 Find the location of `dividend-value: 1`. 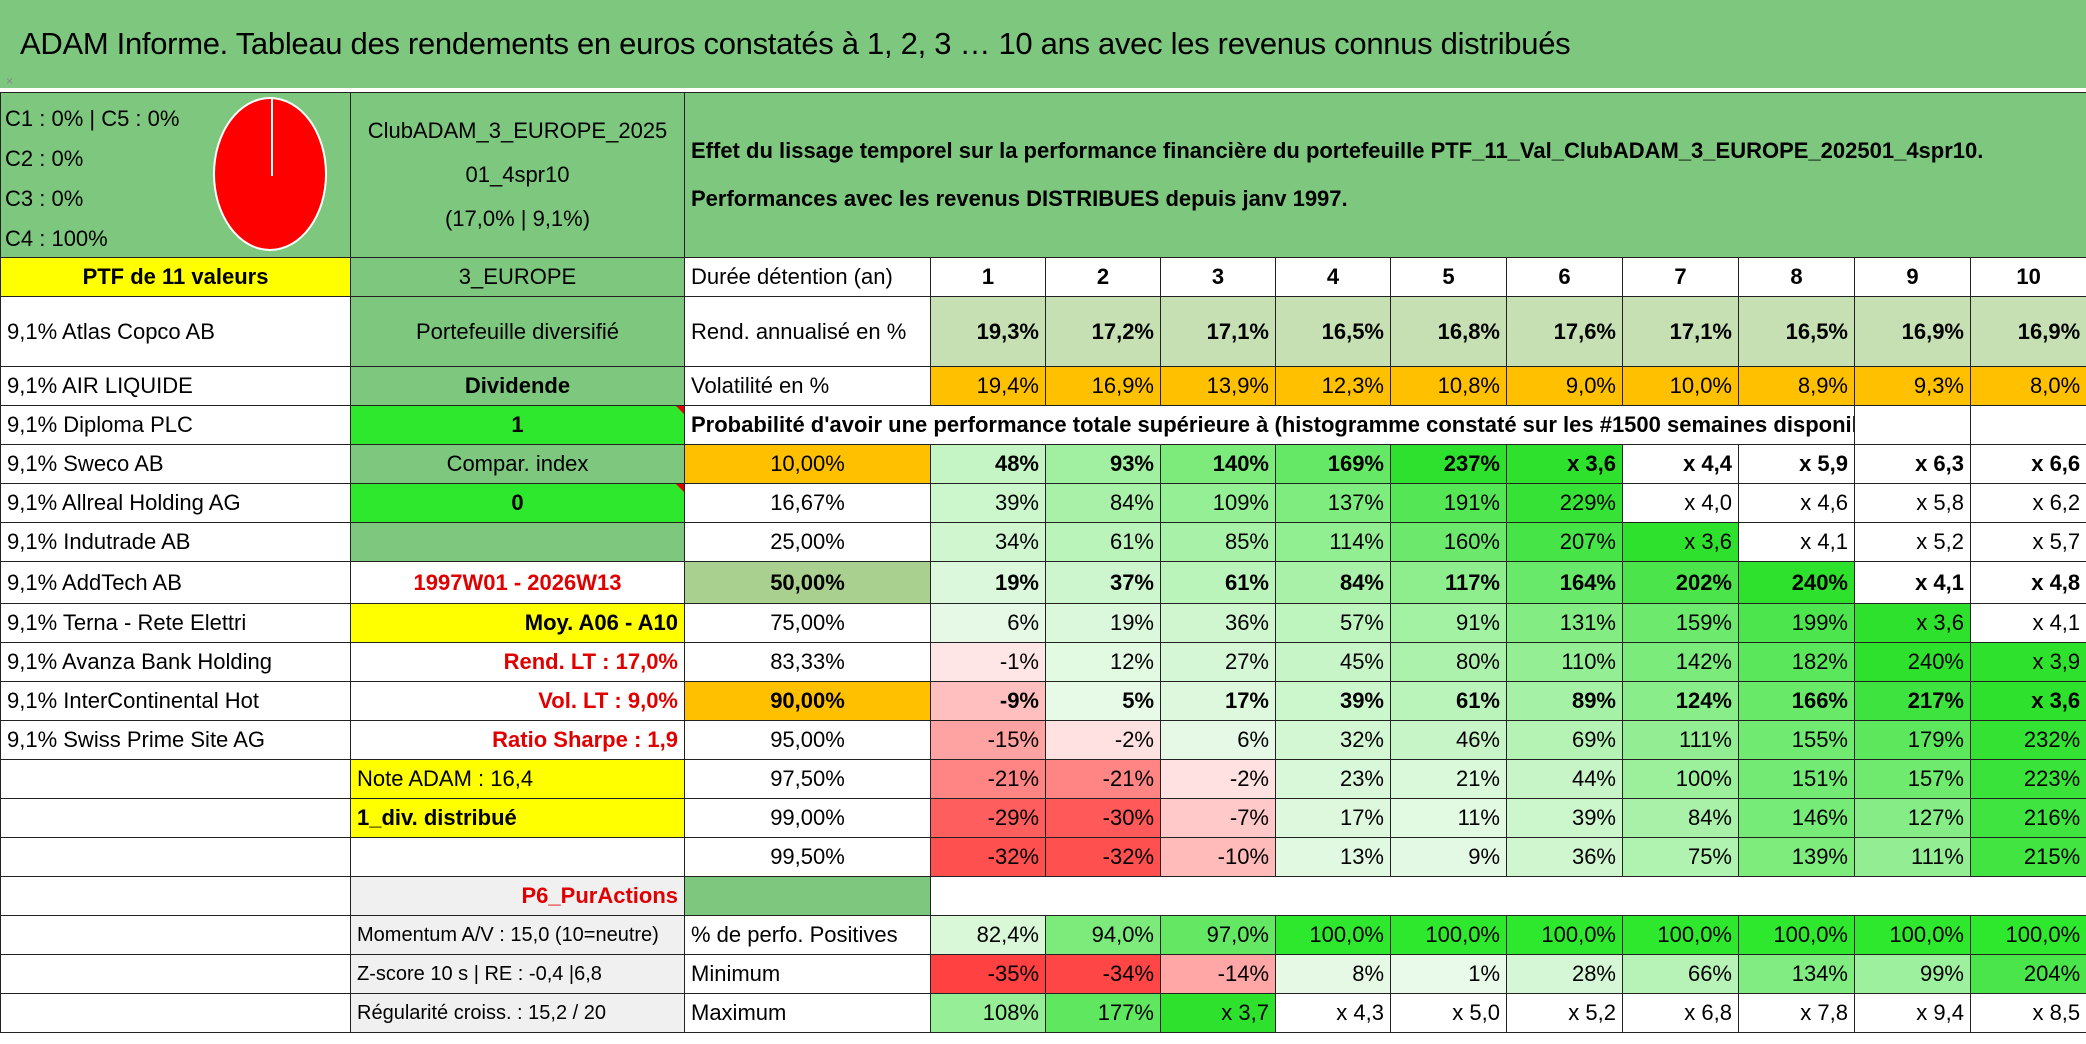

dividend-value: 1 is located at coordinates (517, 425).